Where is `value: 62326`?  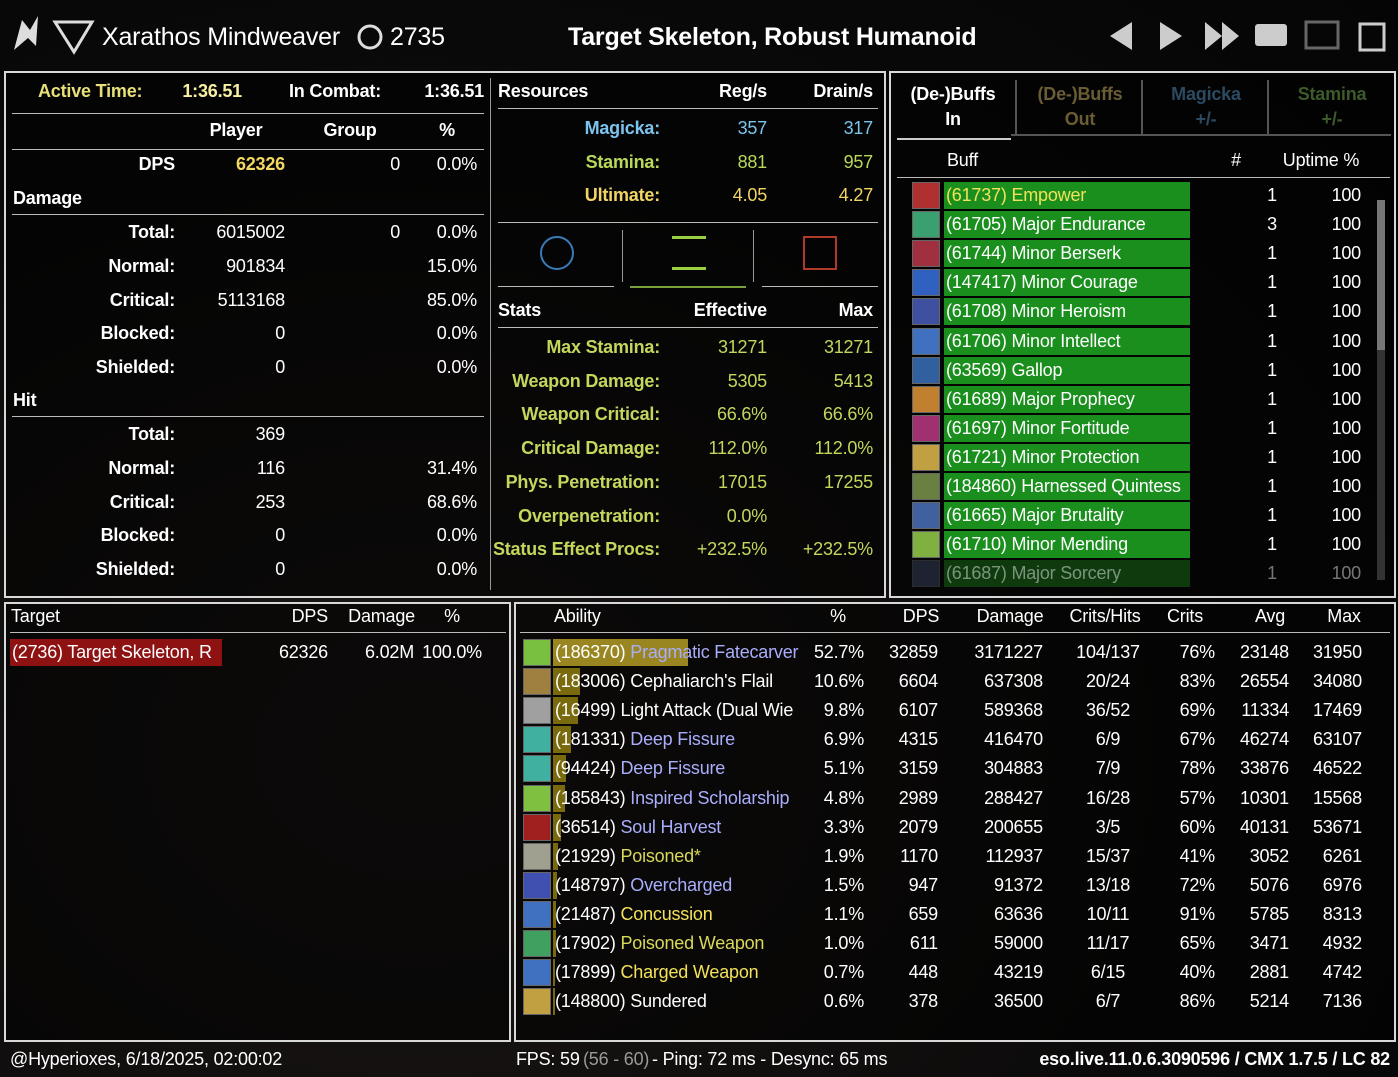 value: 62326 is located at coordinates (303, 652).